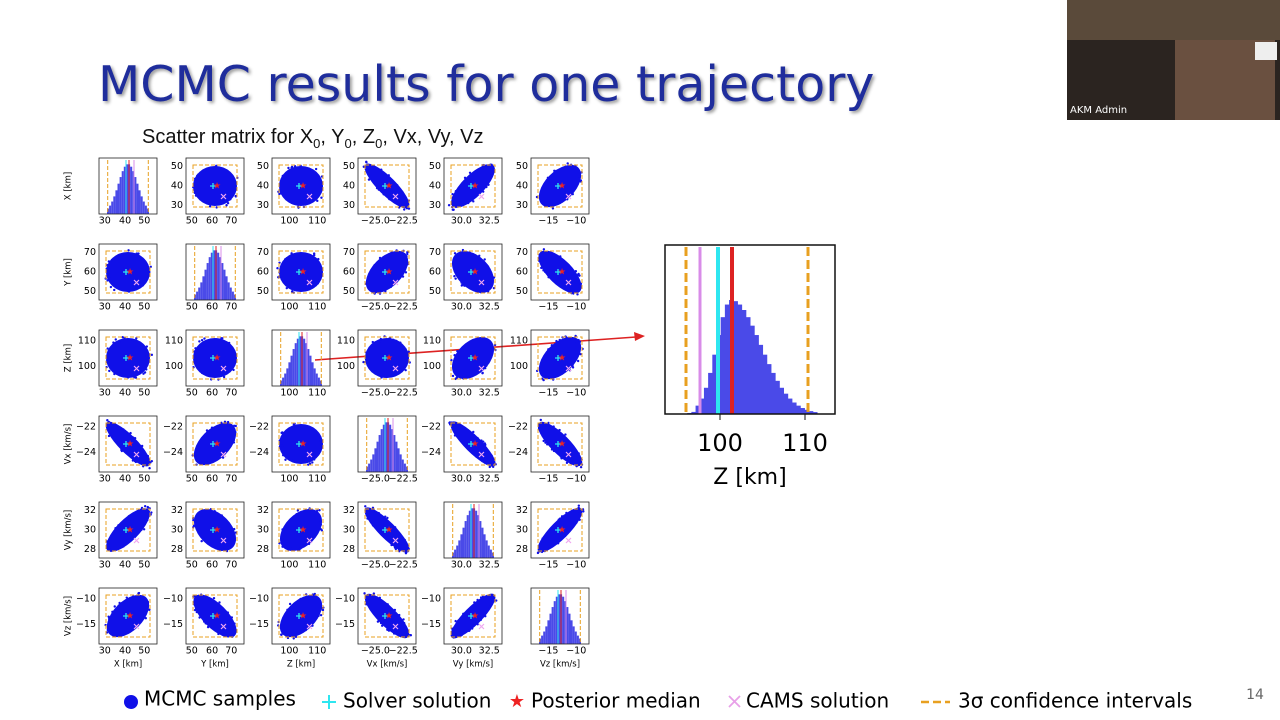 The height and width of the screenshot is (720, 1280). Describe the element at coordinates (90, 549) in the screenshot. I see `y-tick-label: 28` at that location.